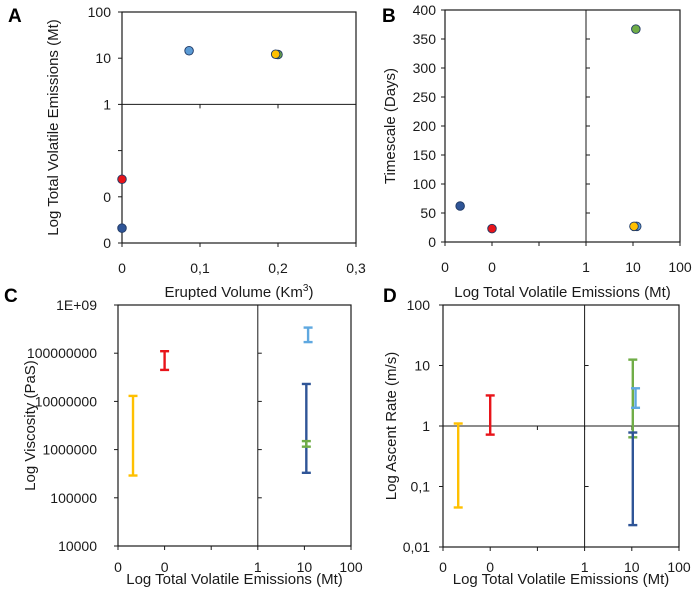  I want to click on y-tick-label: 0,1, so click(421, 487).